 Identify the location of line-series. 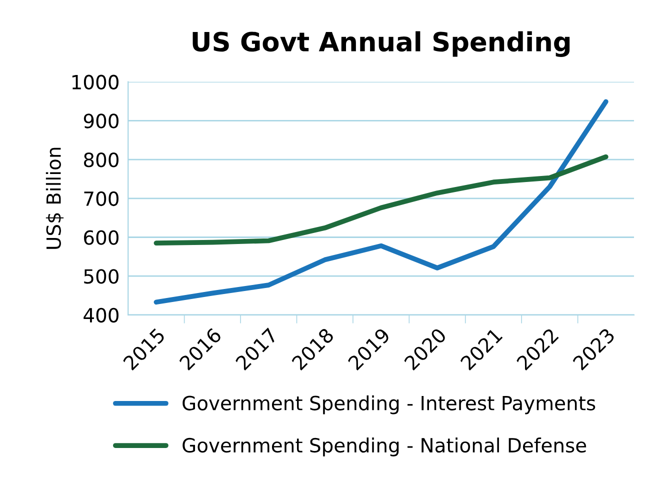
(381, 200).